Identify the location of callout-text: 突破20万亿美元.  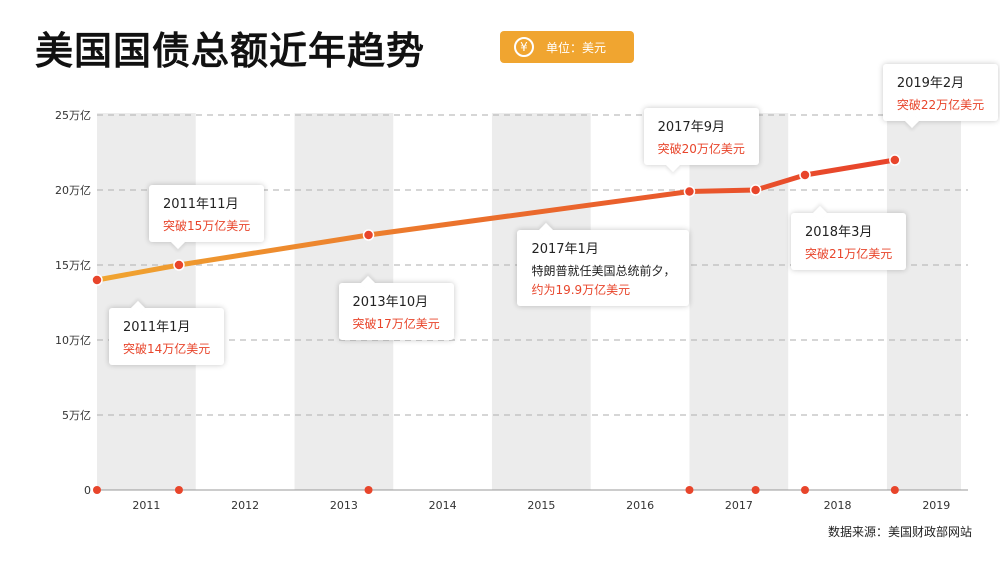
(701, 149).